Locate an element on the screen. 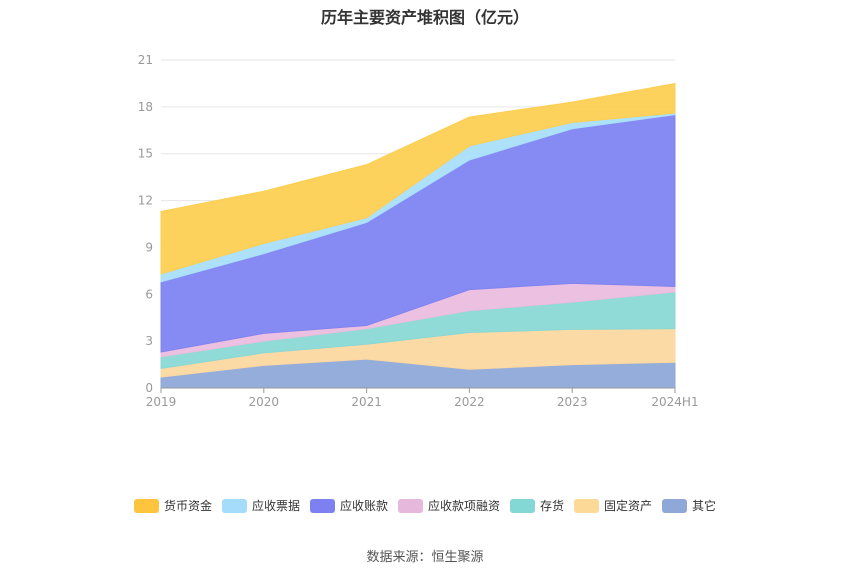 The width and height of the screenshot is (850, 575). x-tick-label: 2021 is located at coordinates (366, 402).